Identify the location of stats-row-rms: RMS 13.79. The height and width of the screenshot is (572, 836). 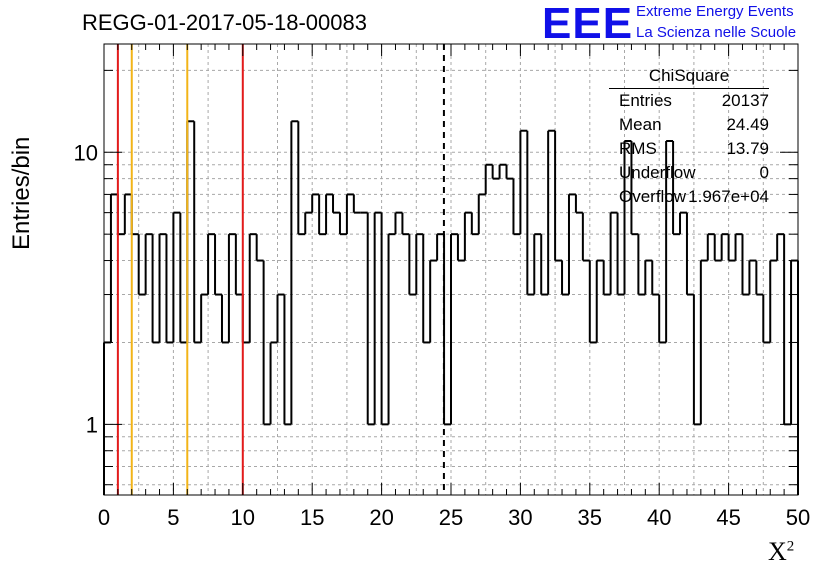
(689, 149).